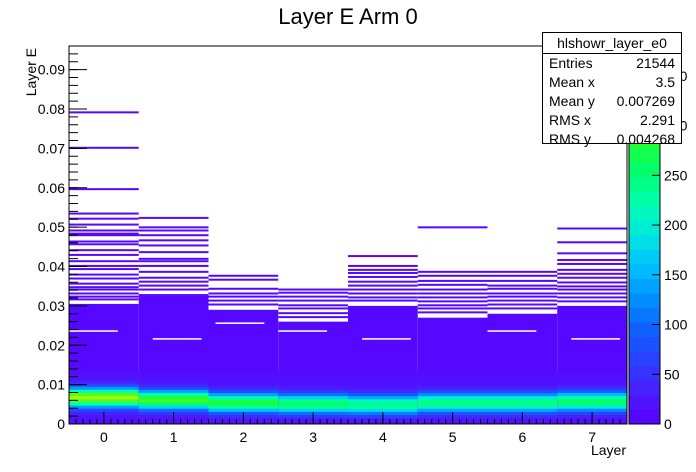 This screenshot has height=472, width=696. I want to click on colorbar-tick-label: 200, so click(676, 225).